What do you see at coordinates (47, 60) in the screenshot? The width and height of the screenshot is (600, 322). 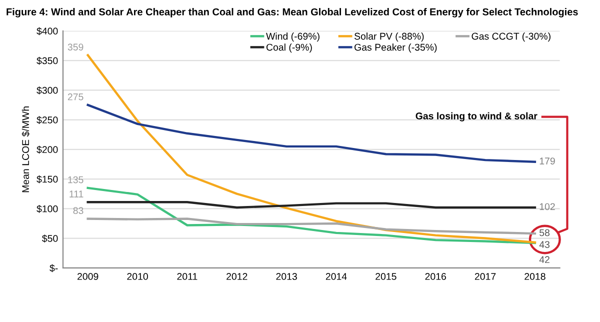 I see `y-tick-label: $350` at bounding box center [47, 60].